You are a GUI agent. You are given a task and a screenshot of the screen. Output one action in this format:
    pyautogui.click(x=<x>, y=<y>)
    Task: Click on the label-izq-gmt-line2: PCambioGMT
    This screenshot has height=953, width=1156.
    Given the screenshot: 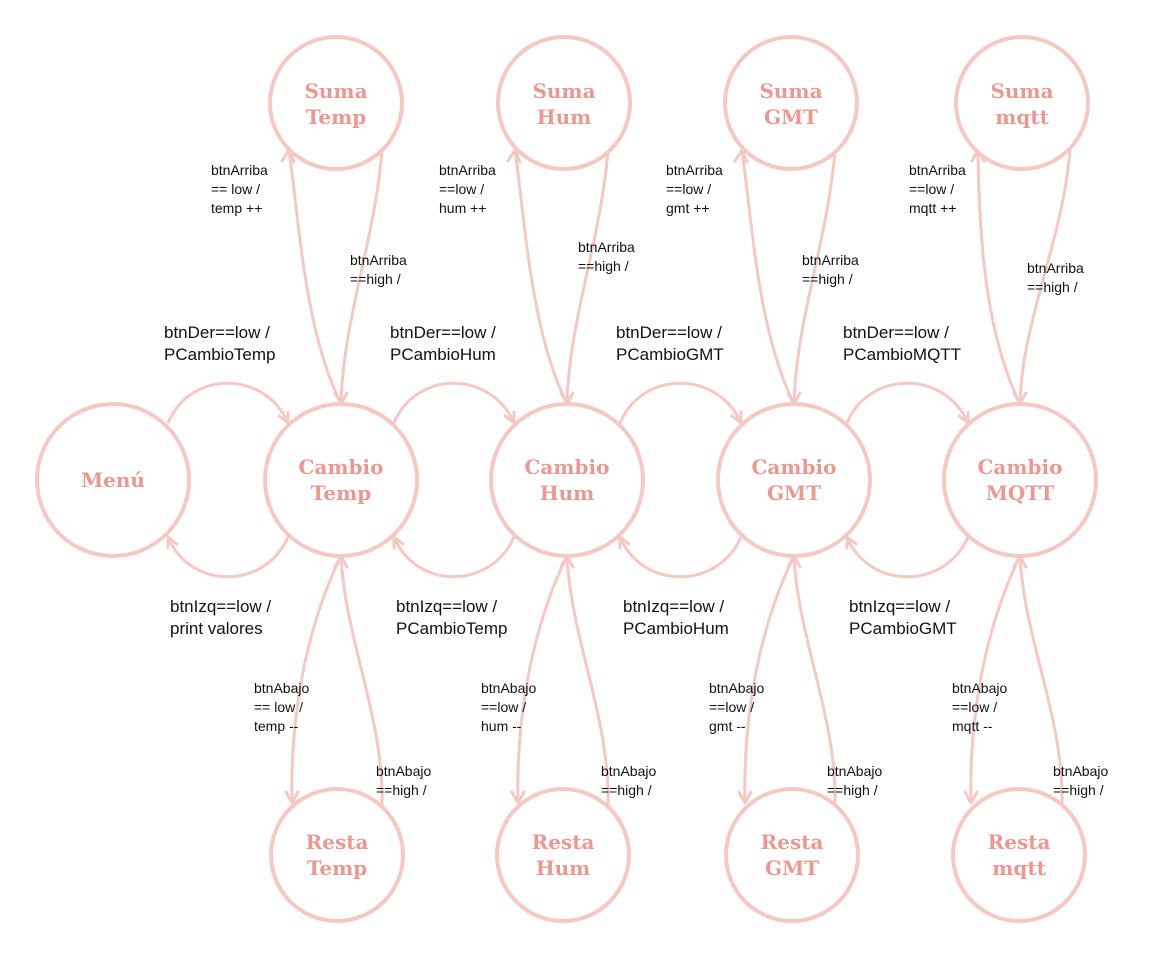 What is the action you would take?
    pyautogui.click(x=903, y=628)
    